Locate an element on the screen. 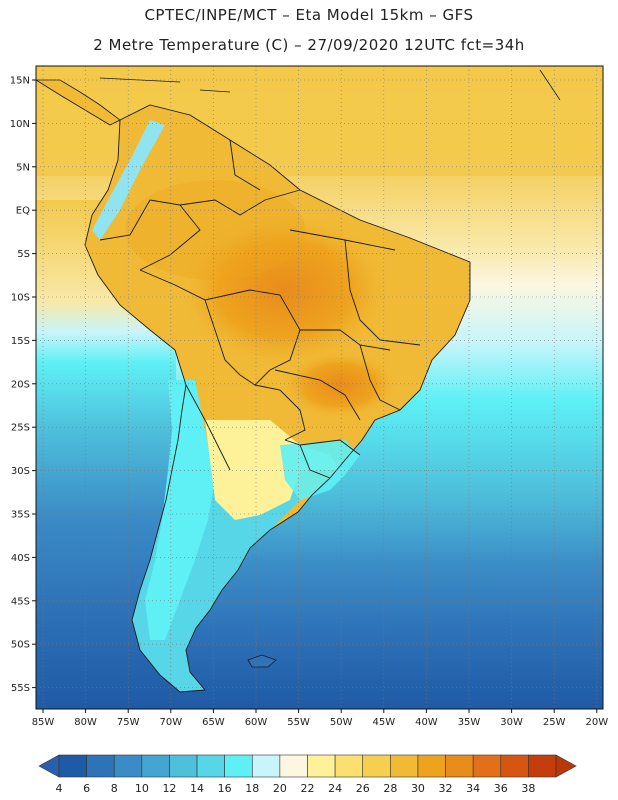  lon-label: 30W is located at coordinates (511, 722).